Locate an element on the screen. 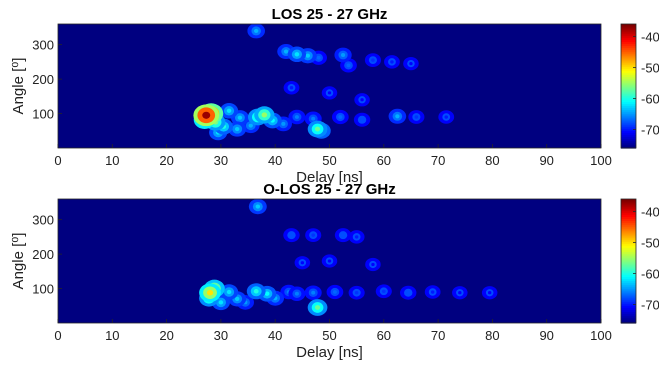 The height and width of the screenshot is (365, 659). x-tick-label: 50 is located at coordinates (329, 335).